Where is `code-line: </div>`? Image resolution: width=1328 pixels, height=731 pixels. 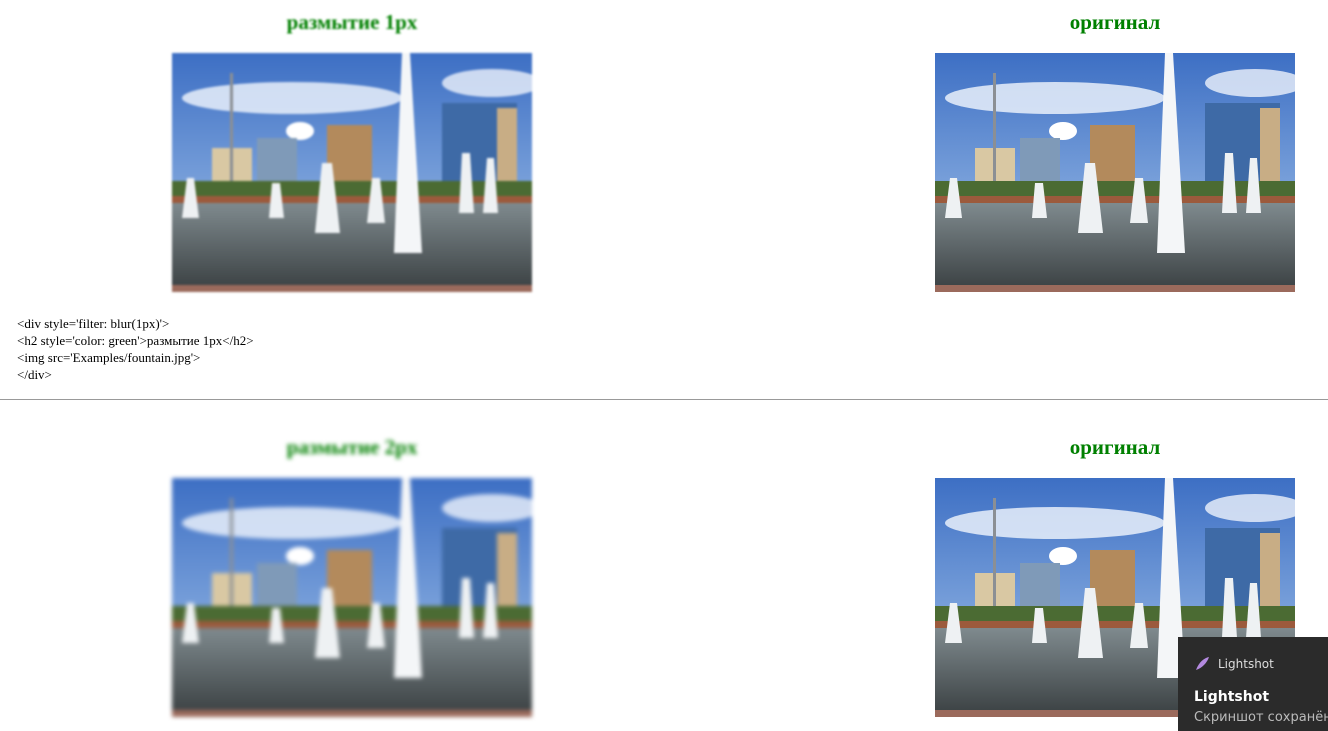
code-line: </div> is located at coordinates (34, 374).